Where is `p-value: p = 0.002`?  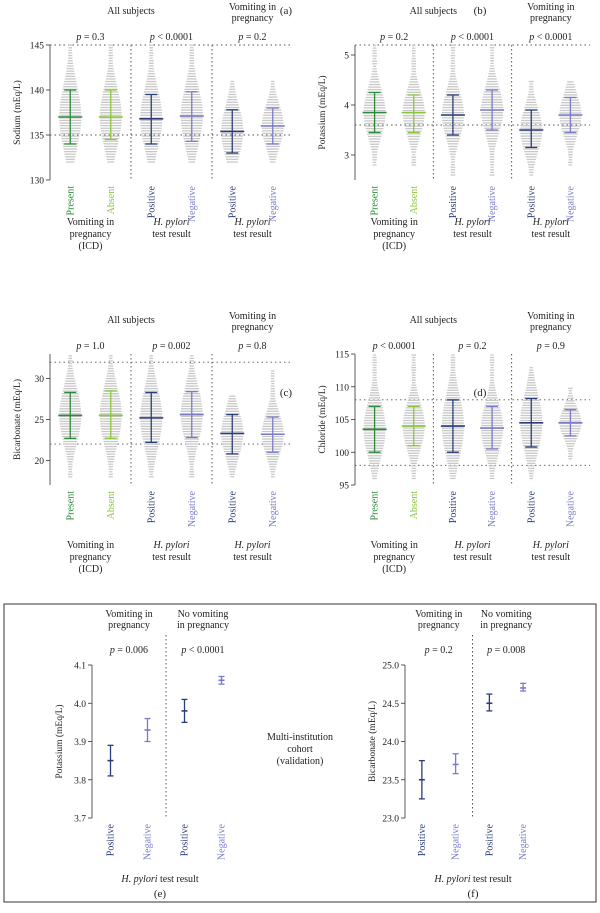 p-value: p = 0.002 is located at coordinates (170, 346).